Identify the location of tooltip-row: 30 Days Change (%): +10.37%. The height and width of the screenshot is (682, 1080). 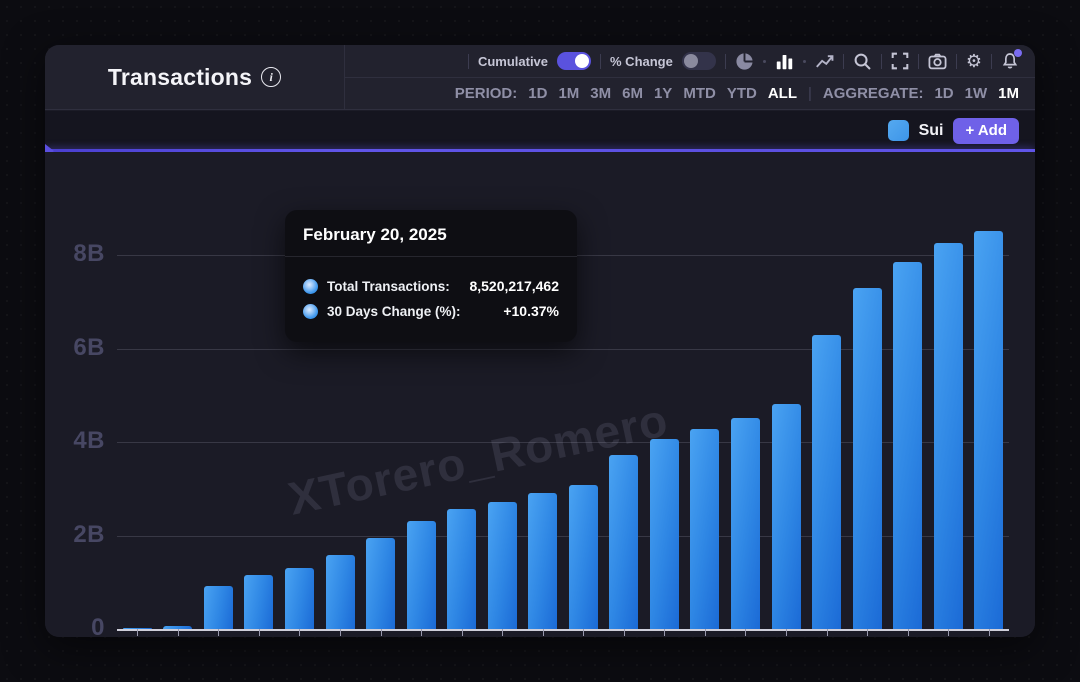
(431, 311).